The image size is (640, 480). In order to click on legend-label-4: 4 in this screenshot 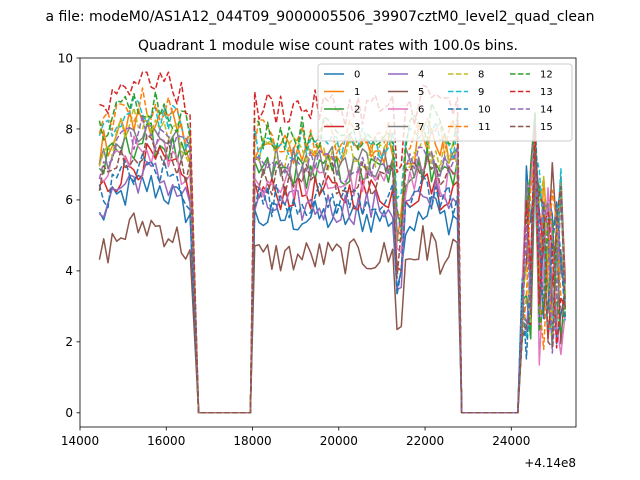, I will do `click(421, 75)`.